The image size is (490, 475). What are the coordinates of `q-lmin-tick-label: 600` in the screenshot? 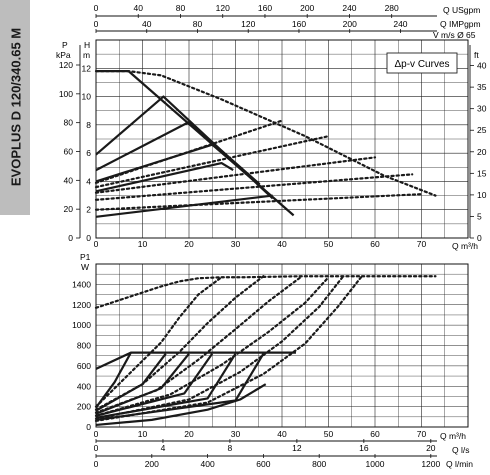 It's located at (263, 464).